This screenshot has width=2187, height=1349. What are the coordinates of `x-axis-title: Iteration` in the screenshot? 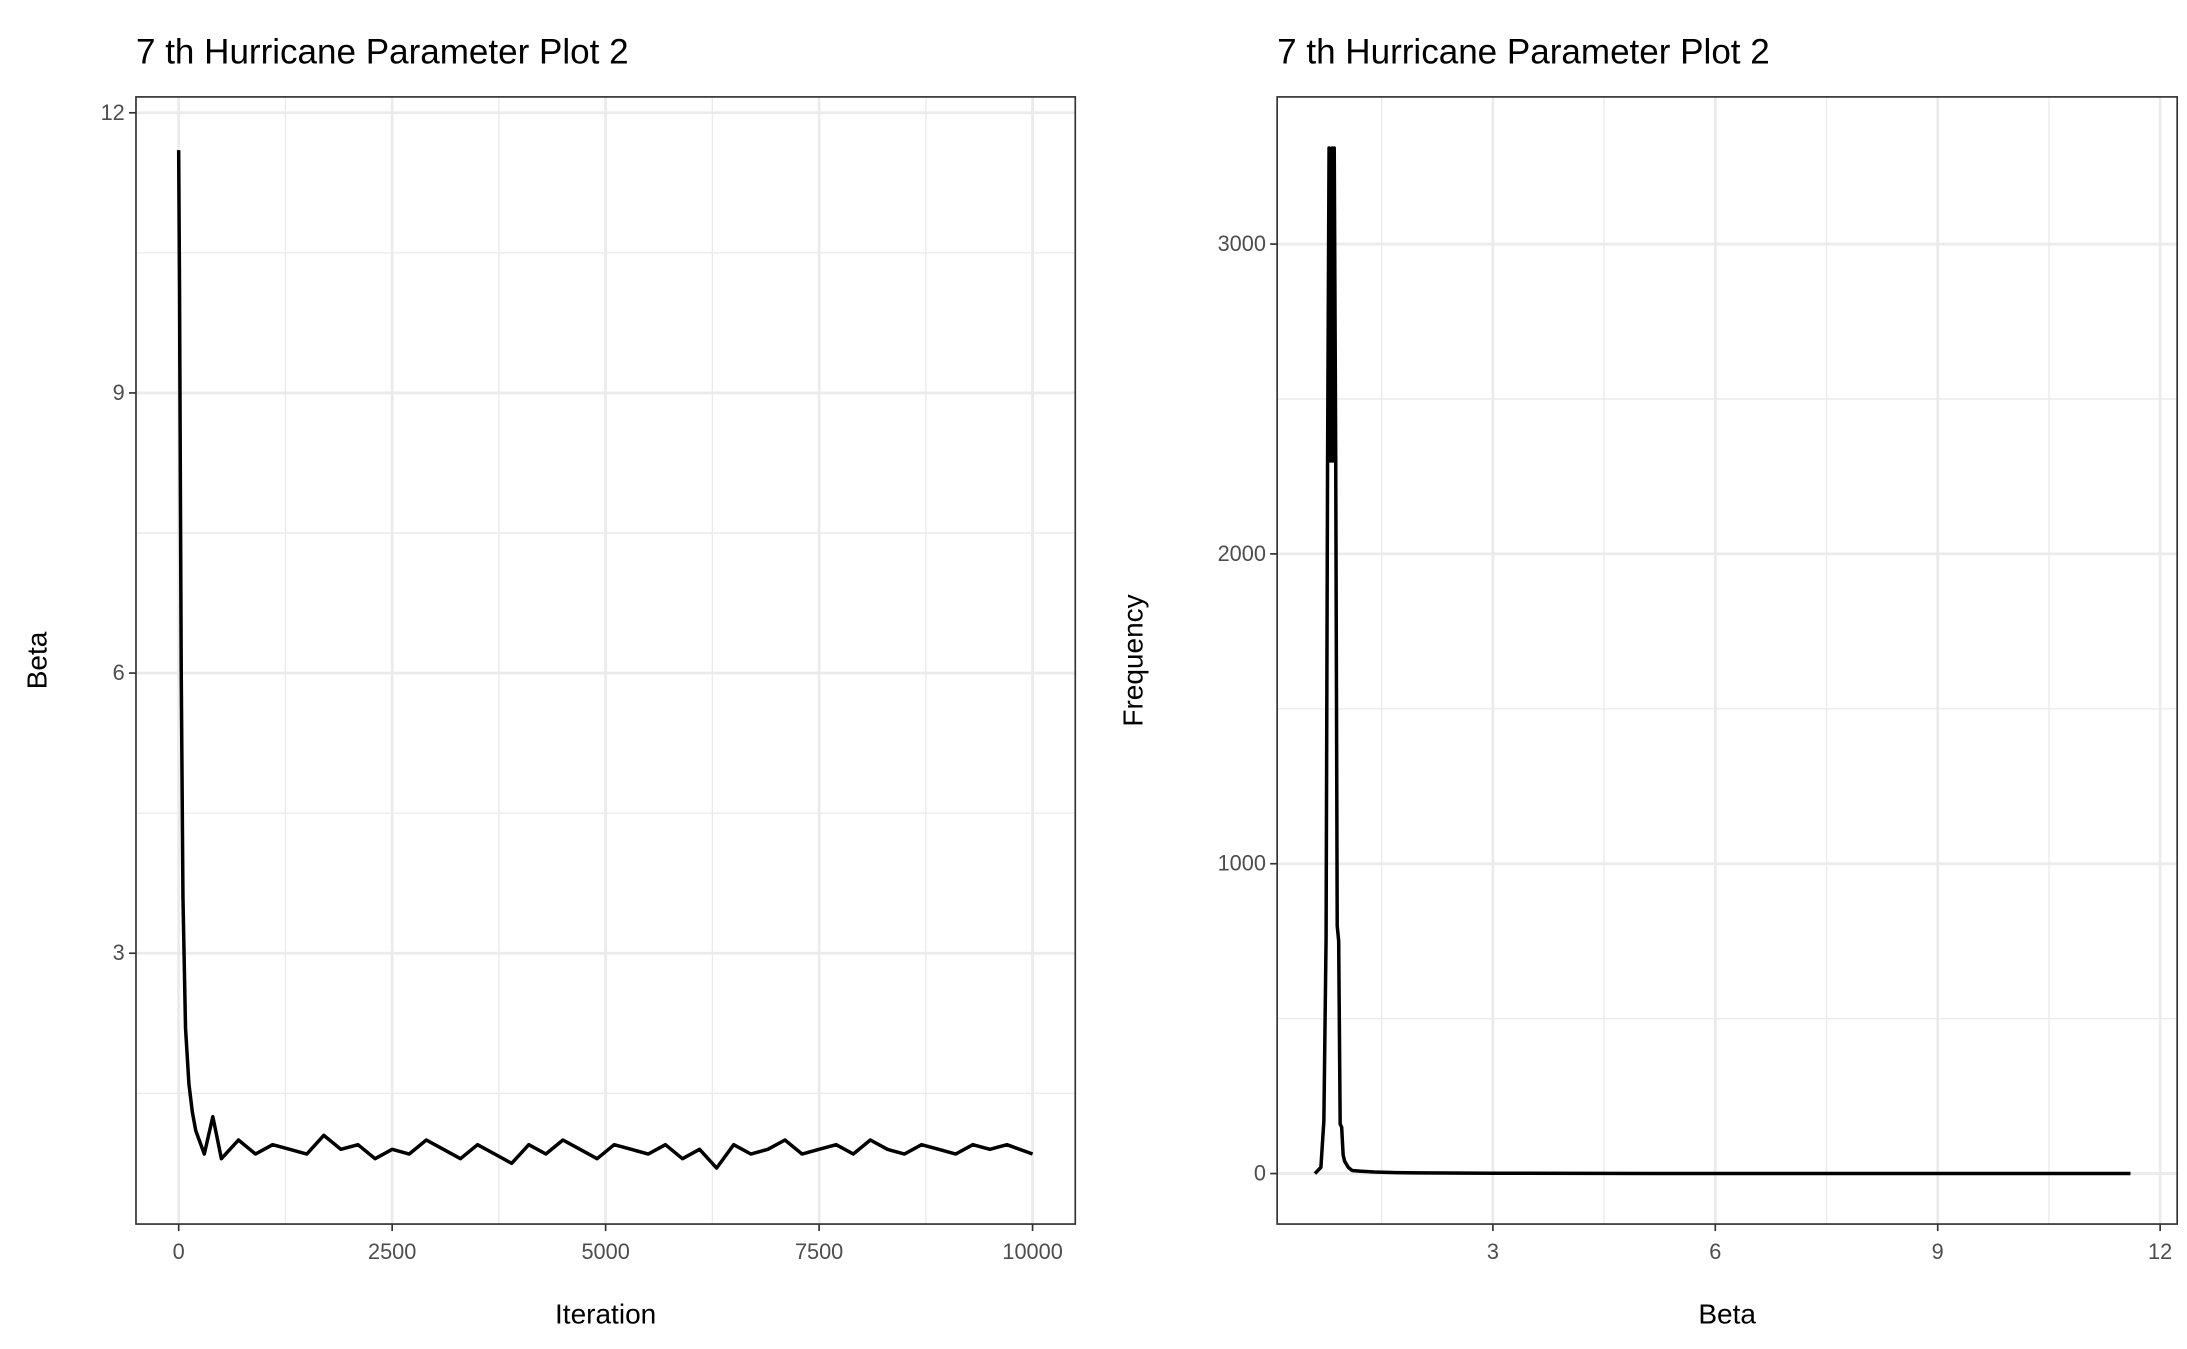 It's located at (605, 1314).